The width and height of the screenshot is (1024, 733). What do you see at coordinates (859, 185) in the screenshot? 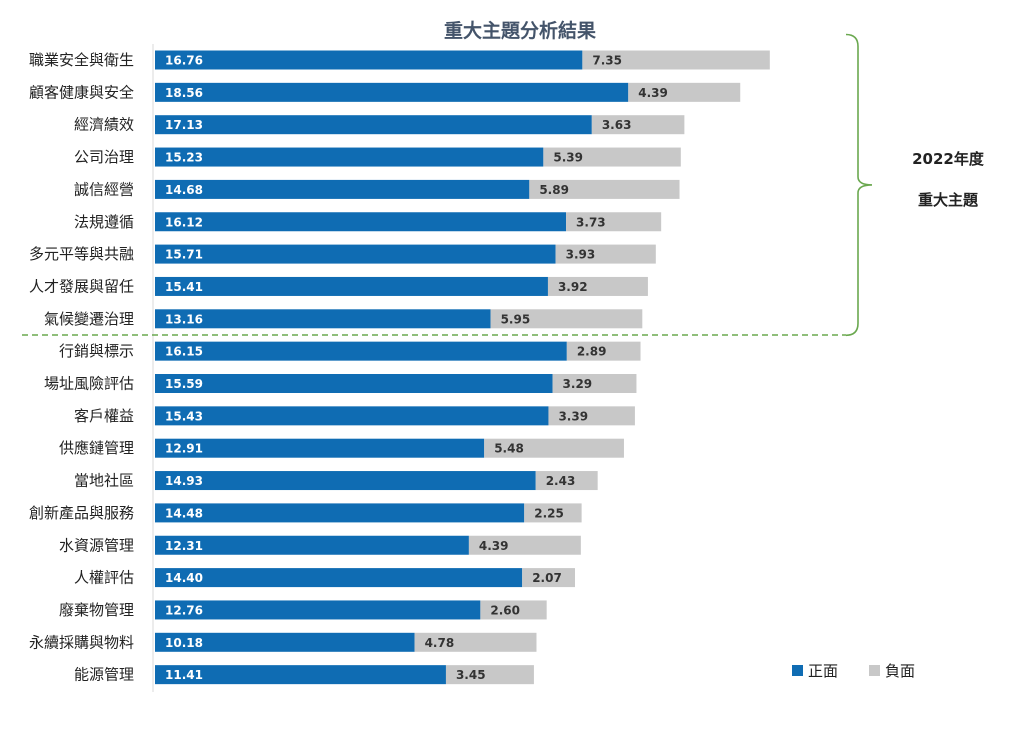
I see `group-bracket` at bounding box center [859, 185].